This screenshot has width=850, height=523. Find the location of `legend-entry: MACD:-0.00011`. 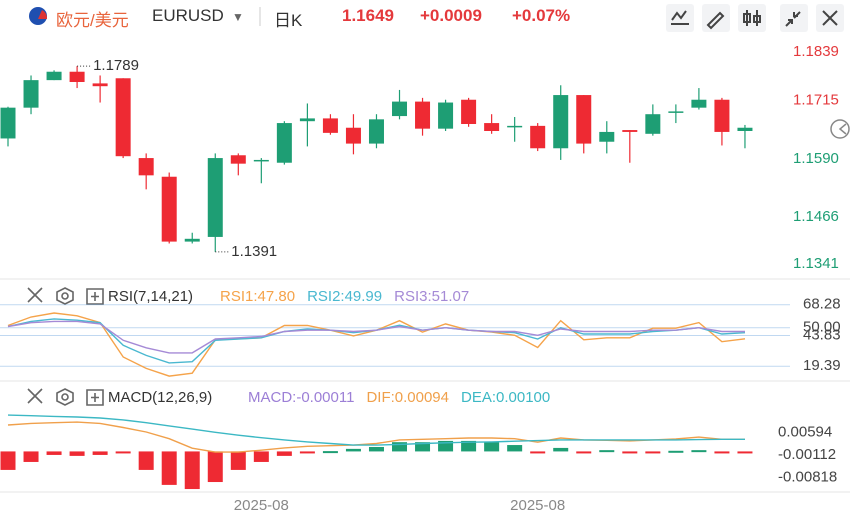

legend-entry: MACD:-0.00011 is located at coordinates (301, 397).